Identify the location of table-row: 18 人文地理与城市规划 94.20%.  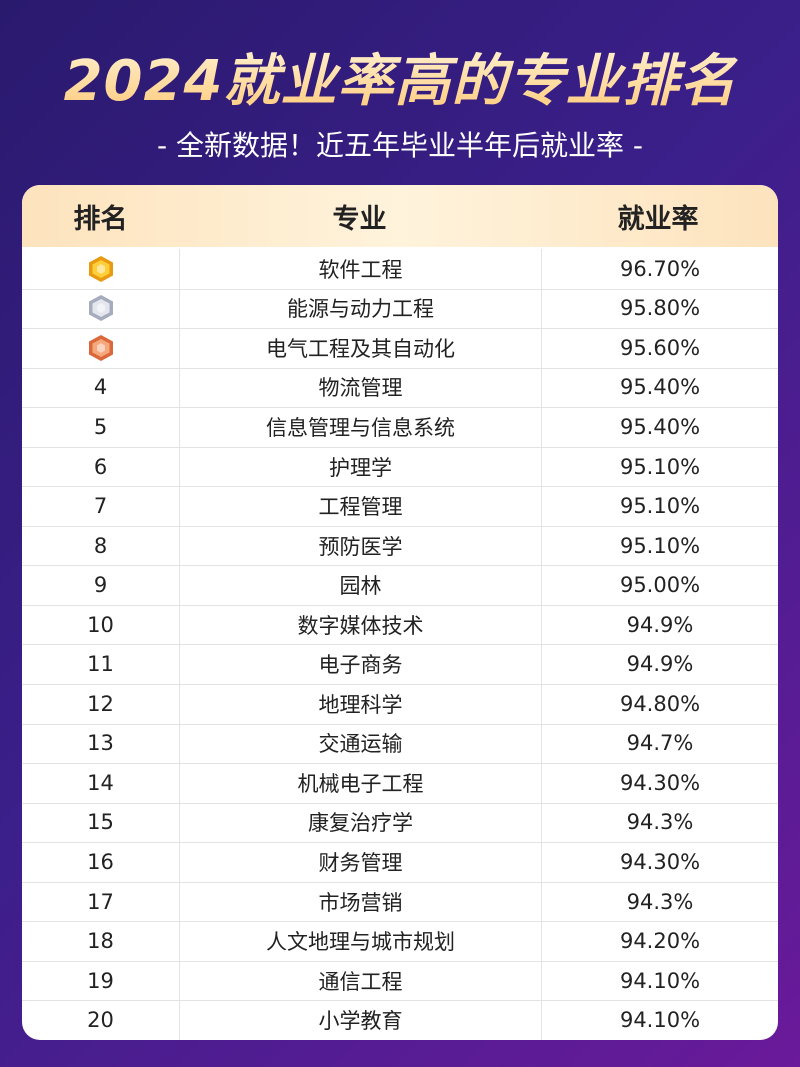
(400, 941).